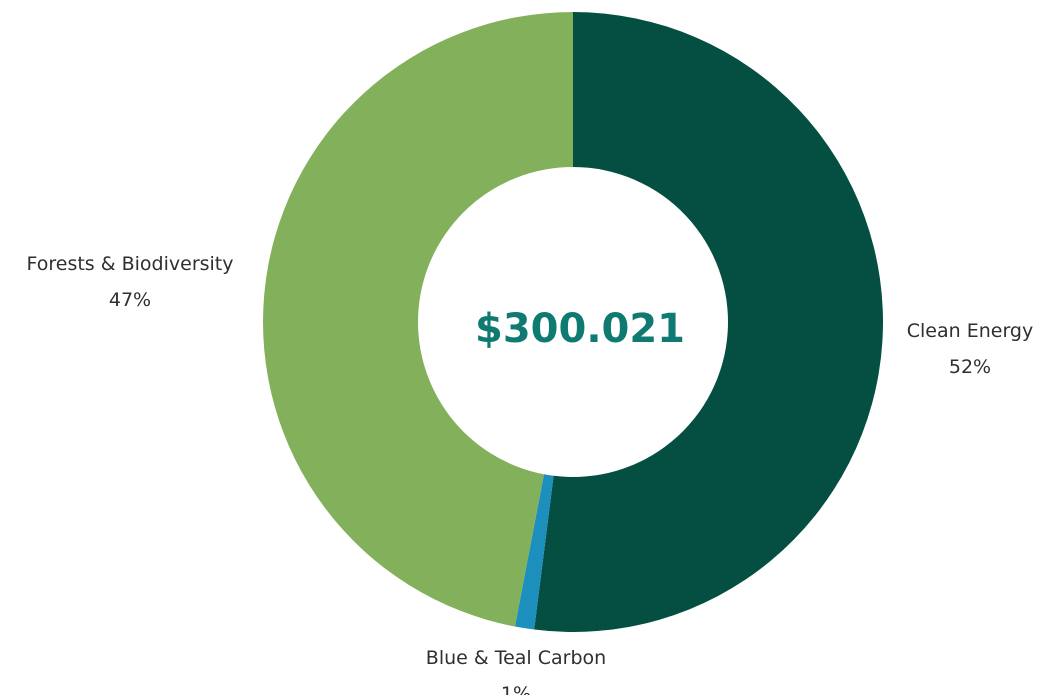 The width and height of the screenshot is (1049, 695). What do you see at coordinates (970, 367) in the screenshot?
I see `slice-percent-label: 52%` at bounding box center [970, 367].